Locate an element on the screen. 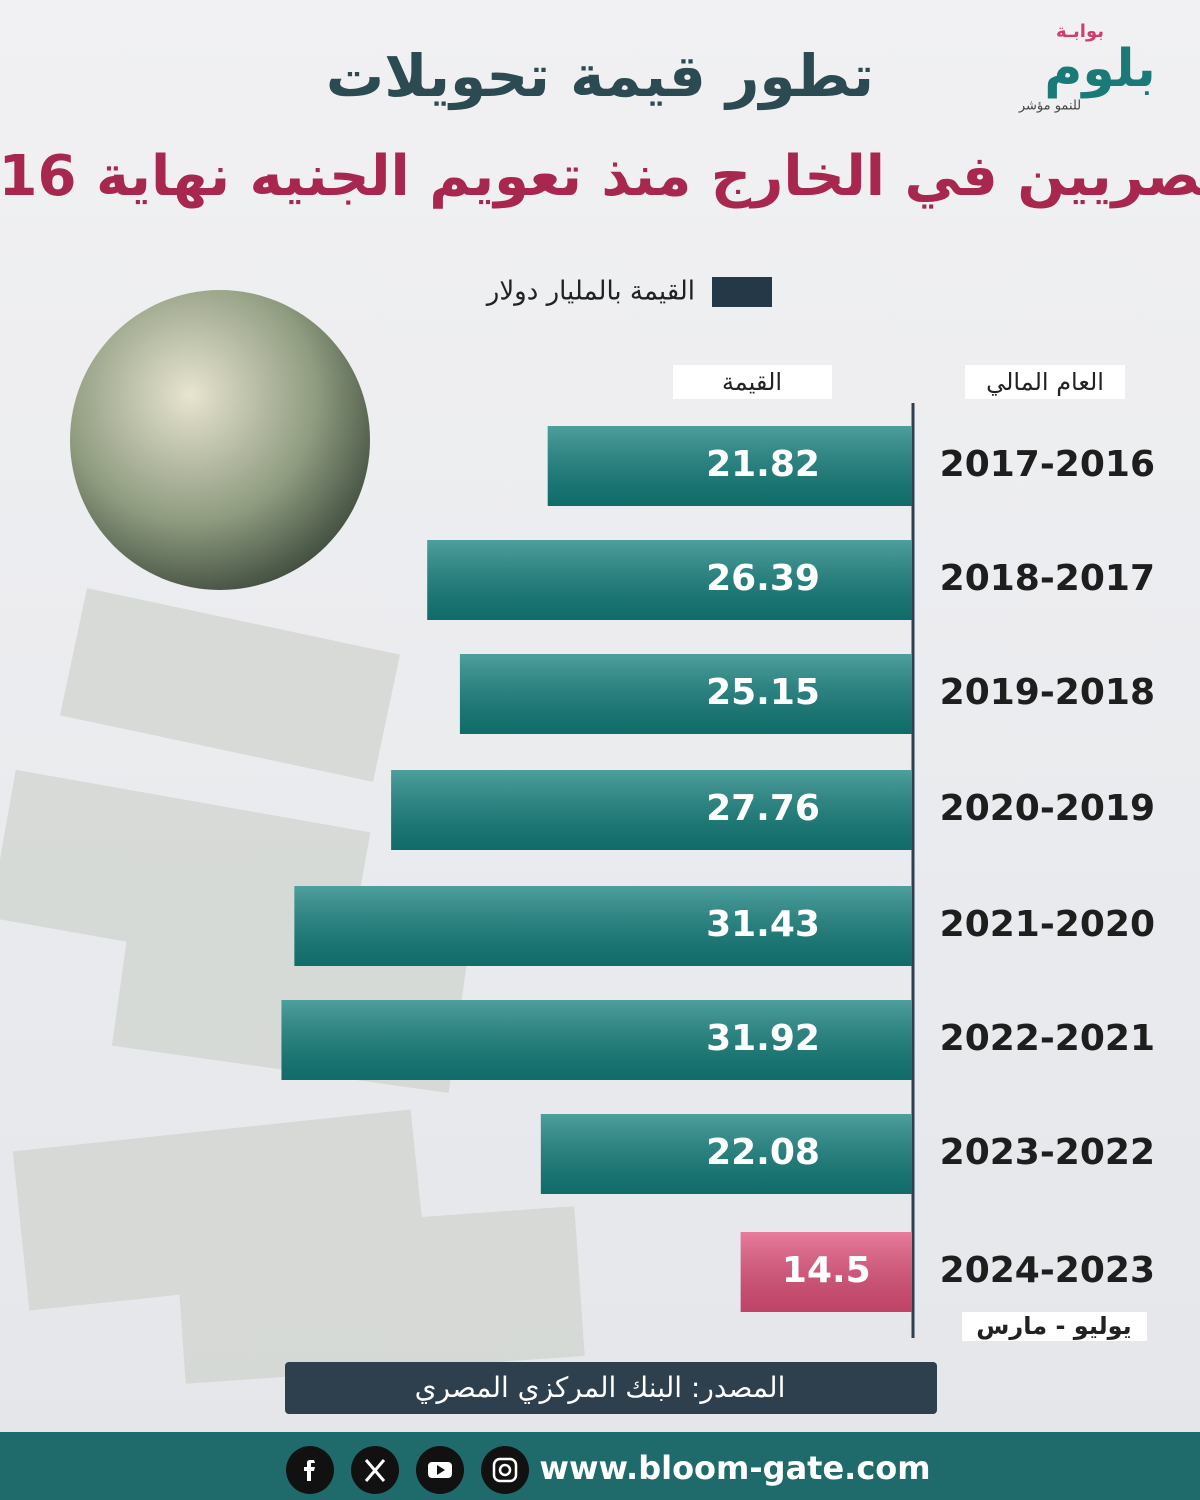 Image resolution: width=1200 pixels, height=1500 pixels. value-header: القيمة is located at coordinates (752, 382).